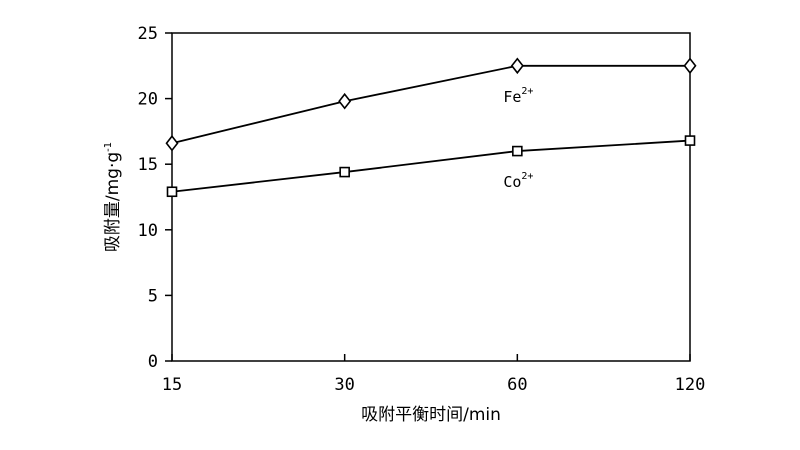 This screenshot has height=450, width=800. Describe the element at coordinates (148, 100) in the screenshot. I see `y-tick-label: 20` at that location.